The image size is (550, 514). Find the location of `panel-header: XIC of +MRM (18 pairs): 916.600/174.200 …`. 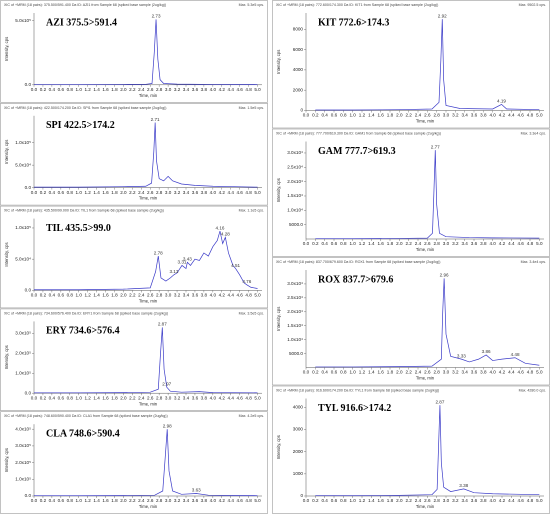

panel-header: XIC of +MRM (18 pairs): 916.600/174.200 … is located at coordinates (357, 390).